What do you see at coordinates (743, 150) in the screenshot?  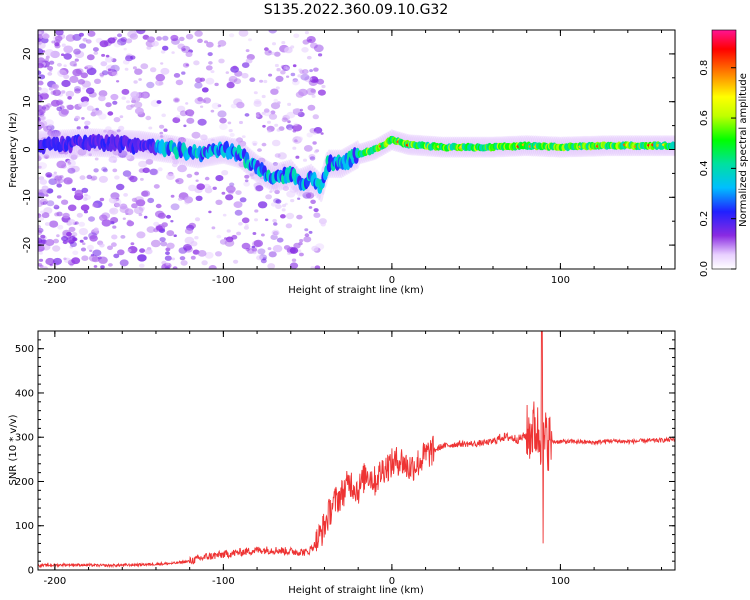 I see `colorbar-label: Normalized spectral amplitude` at bounding box center [743, 150].